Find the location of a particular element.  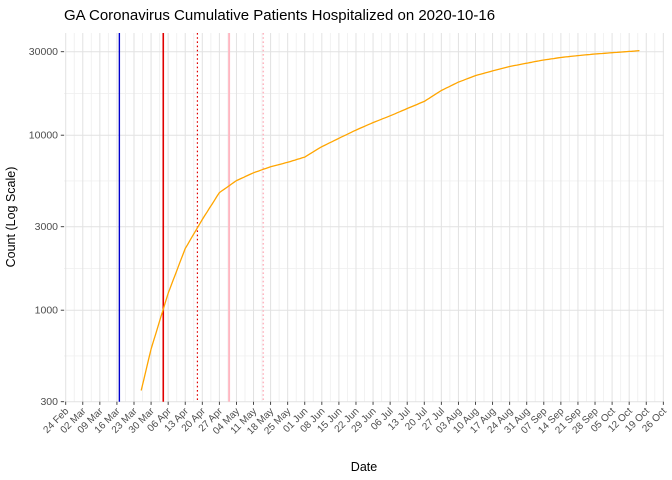

y-axis-title: Count (Log Scale) is located at coordinates (11, 217).